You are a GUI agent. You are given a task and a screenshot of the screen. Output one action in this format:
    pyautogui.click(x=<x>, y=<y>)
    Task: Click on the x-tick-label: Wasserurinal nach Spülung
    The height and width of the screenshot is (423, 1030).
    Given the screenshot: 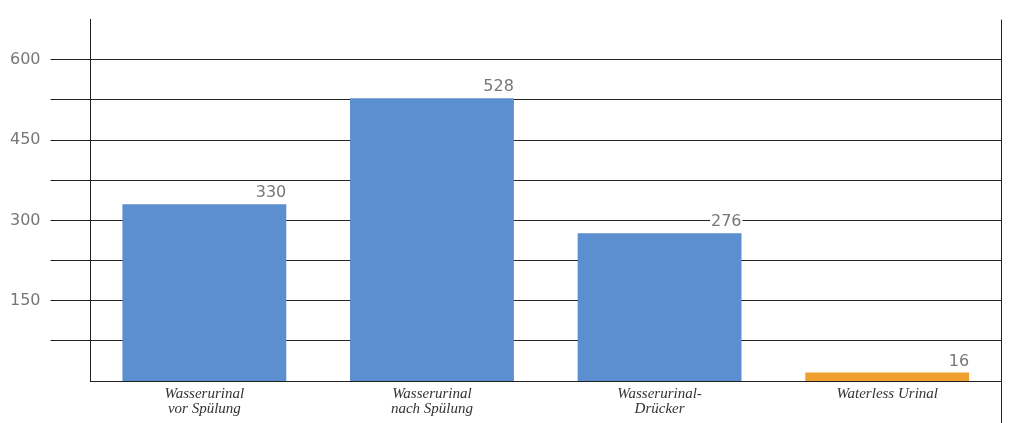 What is the action you would take?
    pyautogui.click(x=432, y=401)
    